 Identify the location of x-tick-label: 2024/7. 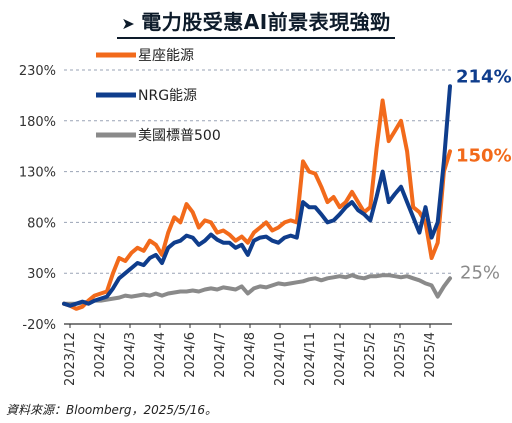
(220, 355).